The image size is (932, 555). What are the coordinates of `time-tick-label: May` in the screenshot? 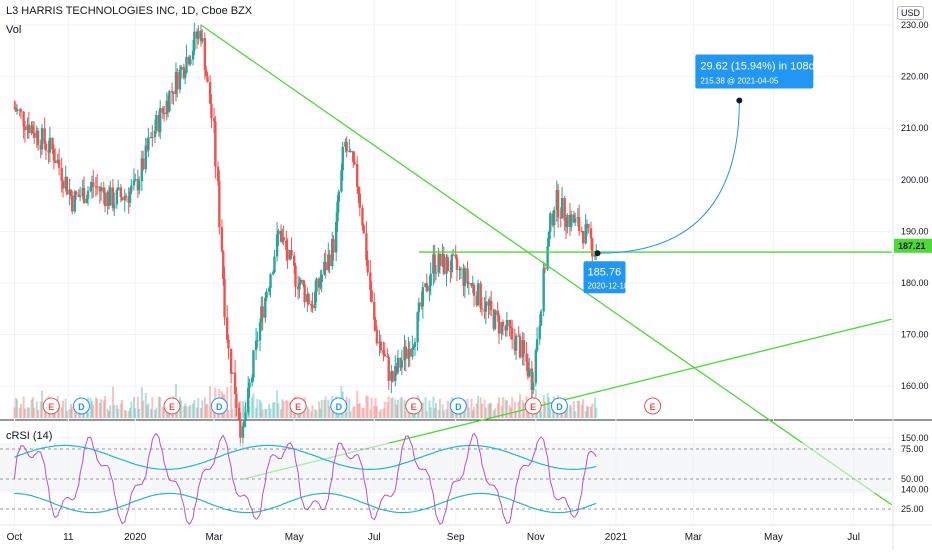 It's located at (773, 537).